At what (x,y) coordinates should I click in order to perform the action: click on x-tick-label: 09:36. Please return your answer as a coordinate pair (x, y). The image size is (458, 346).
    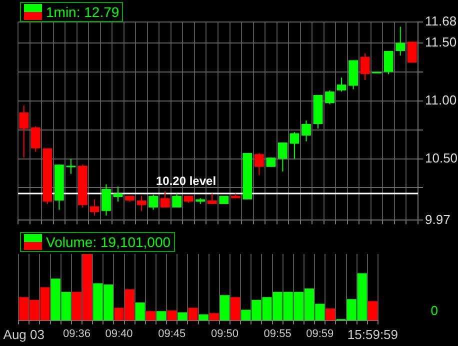
    Looking at the image, I should click on (76, 334).